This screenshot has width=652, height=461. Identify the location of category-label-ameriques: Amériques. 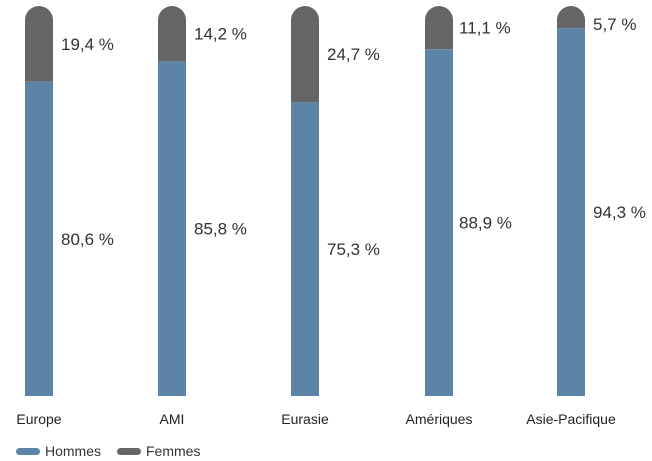
(439, 419).